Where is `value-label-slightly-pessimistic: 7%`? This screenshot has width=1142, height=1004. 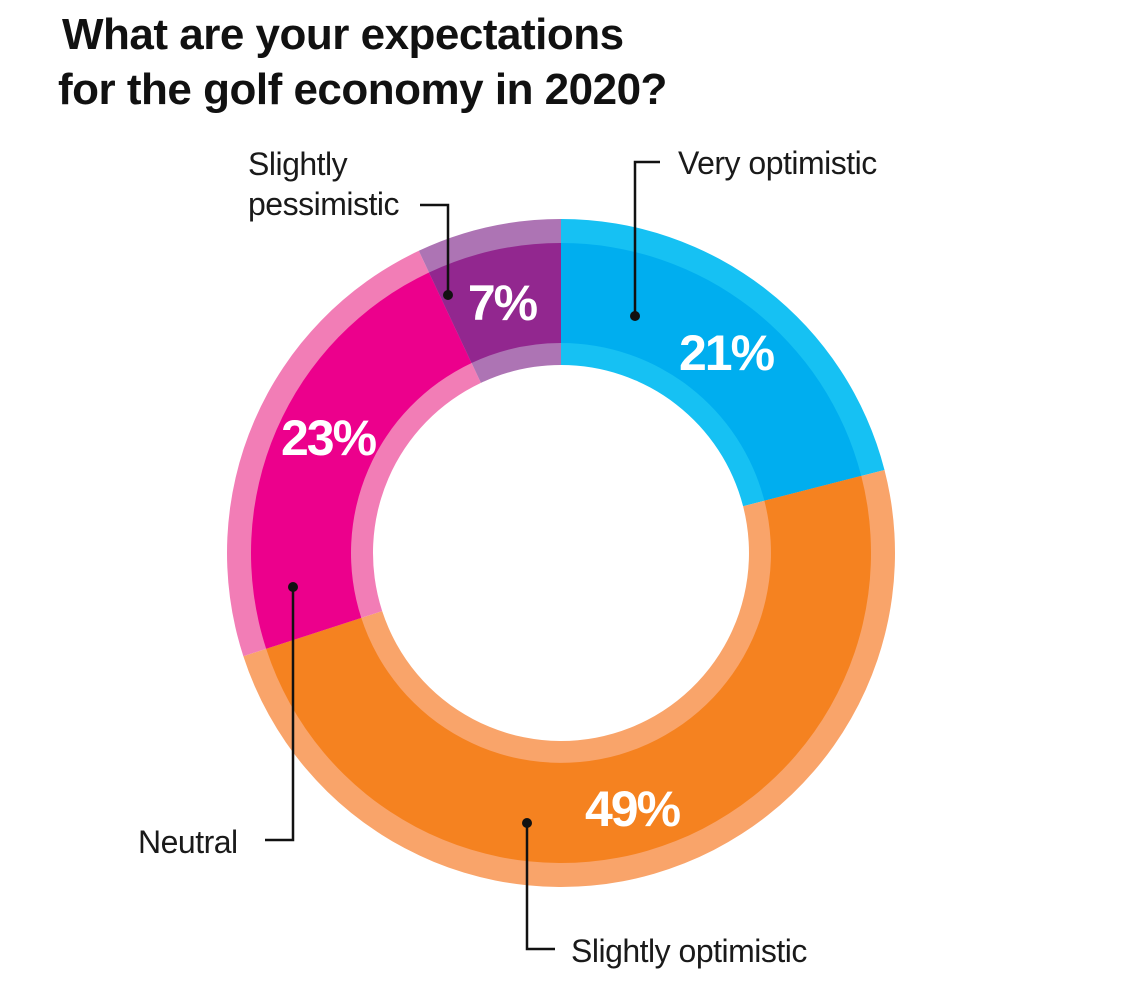
value-label-slightly-pessimistic: 7% is located at coordinates (503, 303).